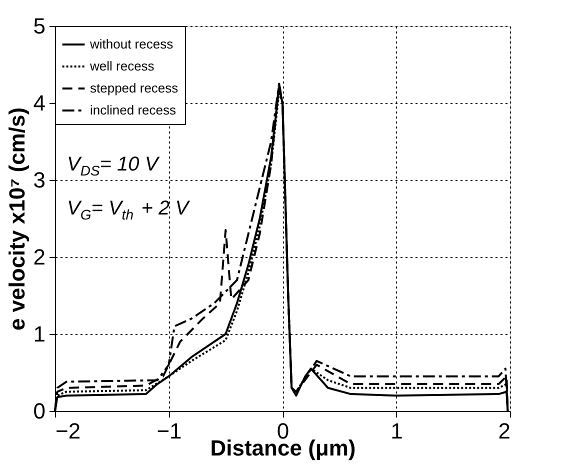  What do you see at coordinates (39, 257) in the screenshot?
I see `y-tick-label: 2` at bounding box center [39, 257].